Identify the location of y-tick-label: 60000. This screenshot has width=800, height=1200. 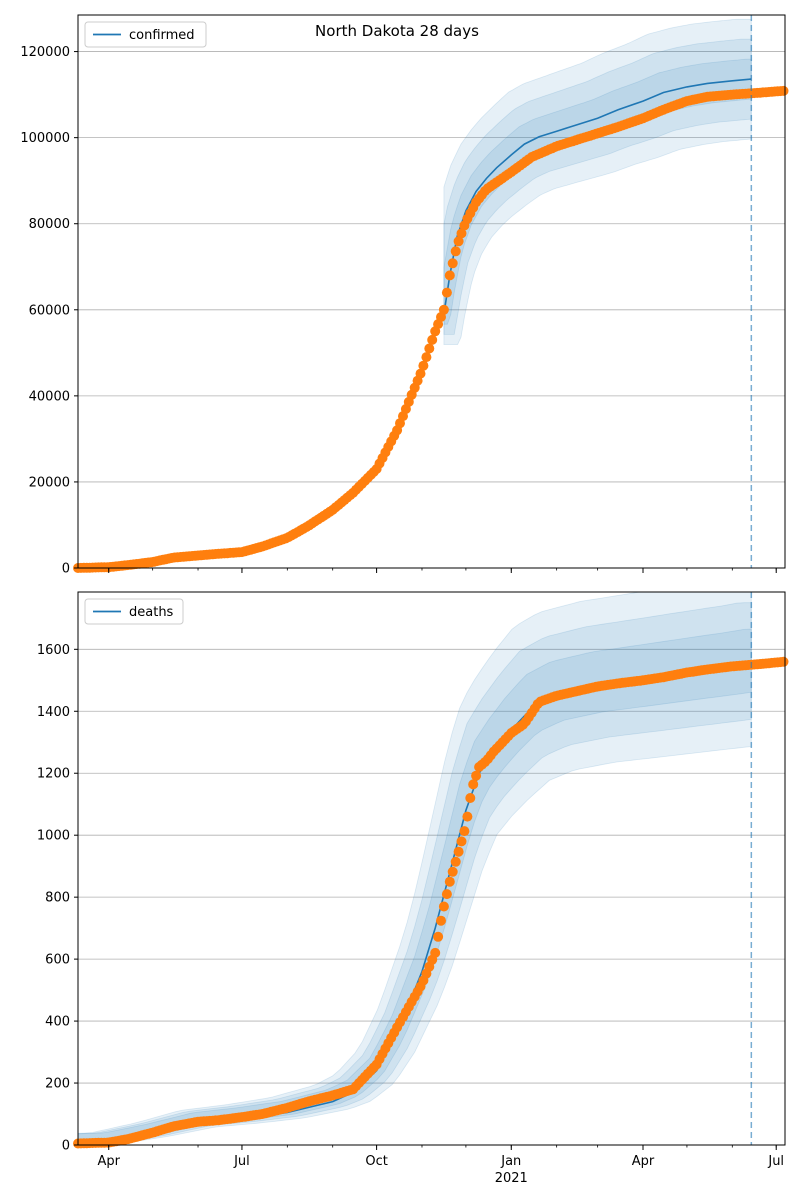
(49, 310).